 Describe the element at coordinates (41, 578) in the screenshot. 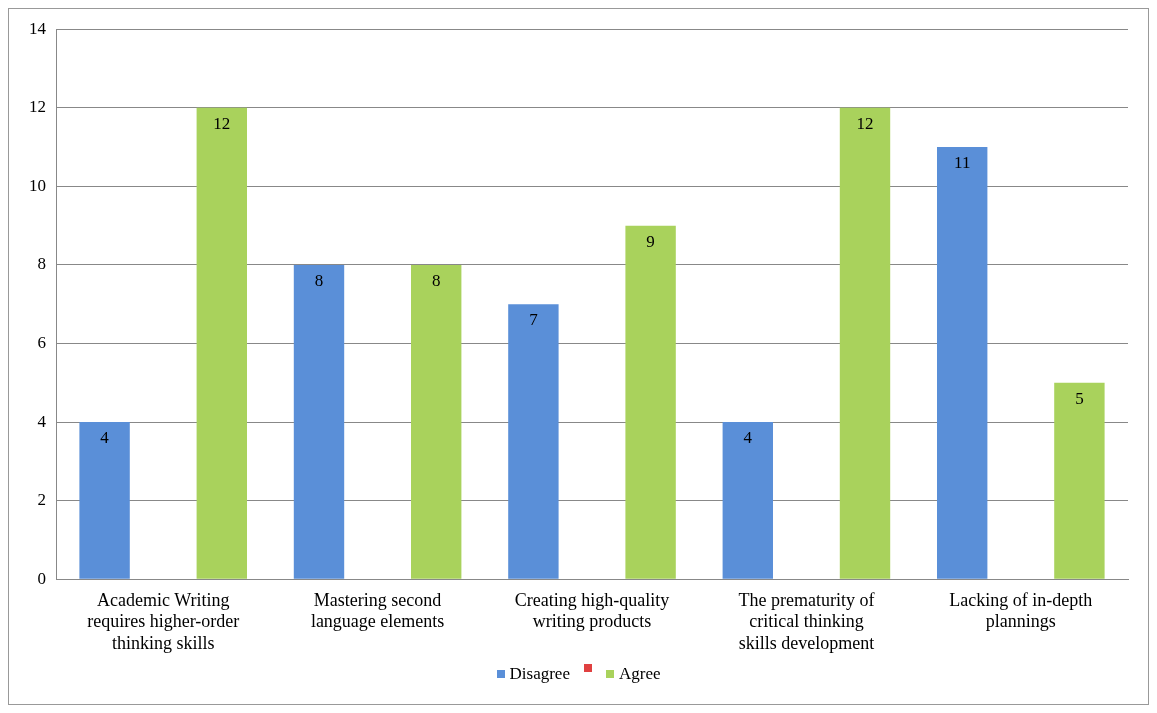

I see `y-tick-label: 0` at that location.